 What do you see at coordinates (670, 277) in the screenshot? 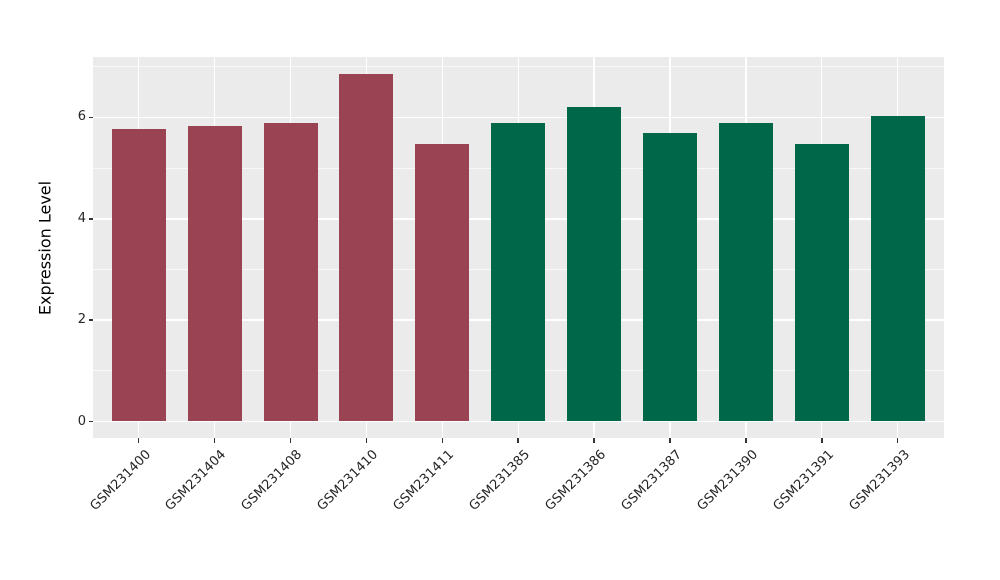
I see `bar-GSM231387` at bounding box center [670, 277].